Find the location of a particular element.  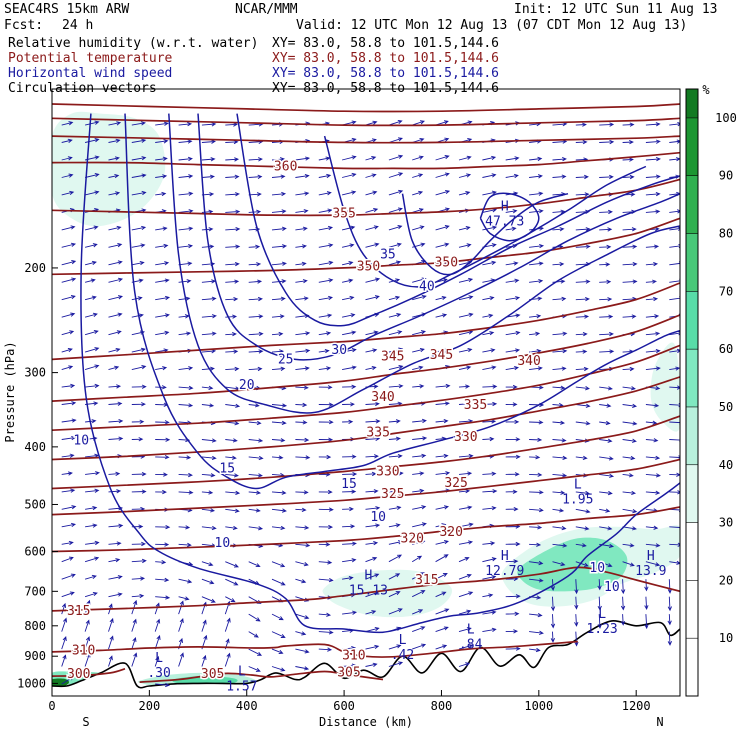

theta-label-16: 340 is located at coordinates (528, 361).